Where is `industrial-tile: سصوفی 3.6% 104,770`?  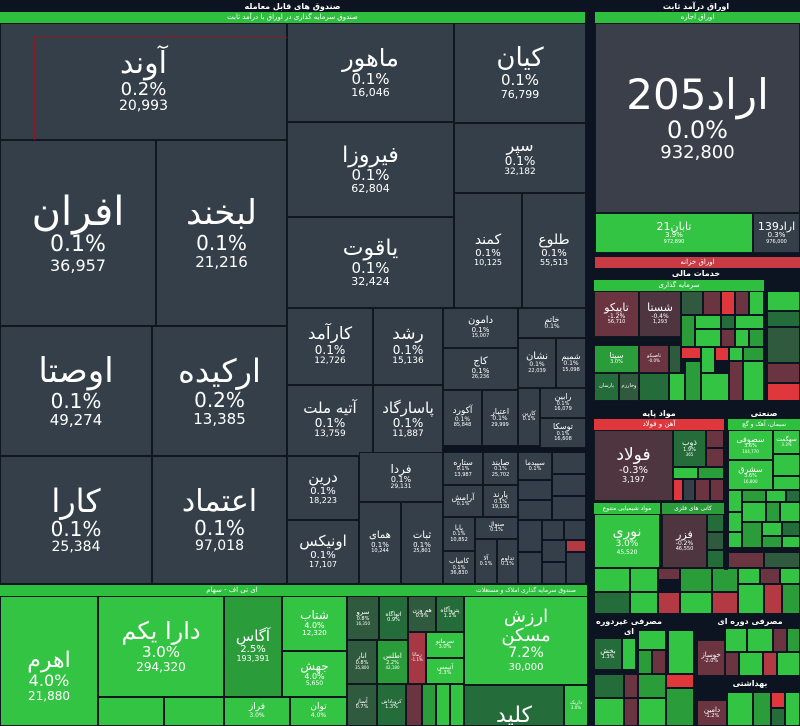
industrial-tile: سصوفی 3.6% 104,770 is located at coordinates (750, 445).